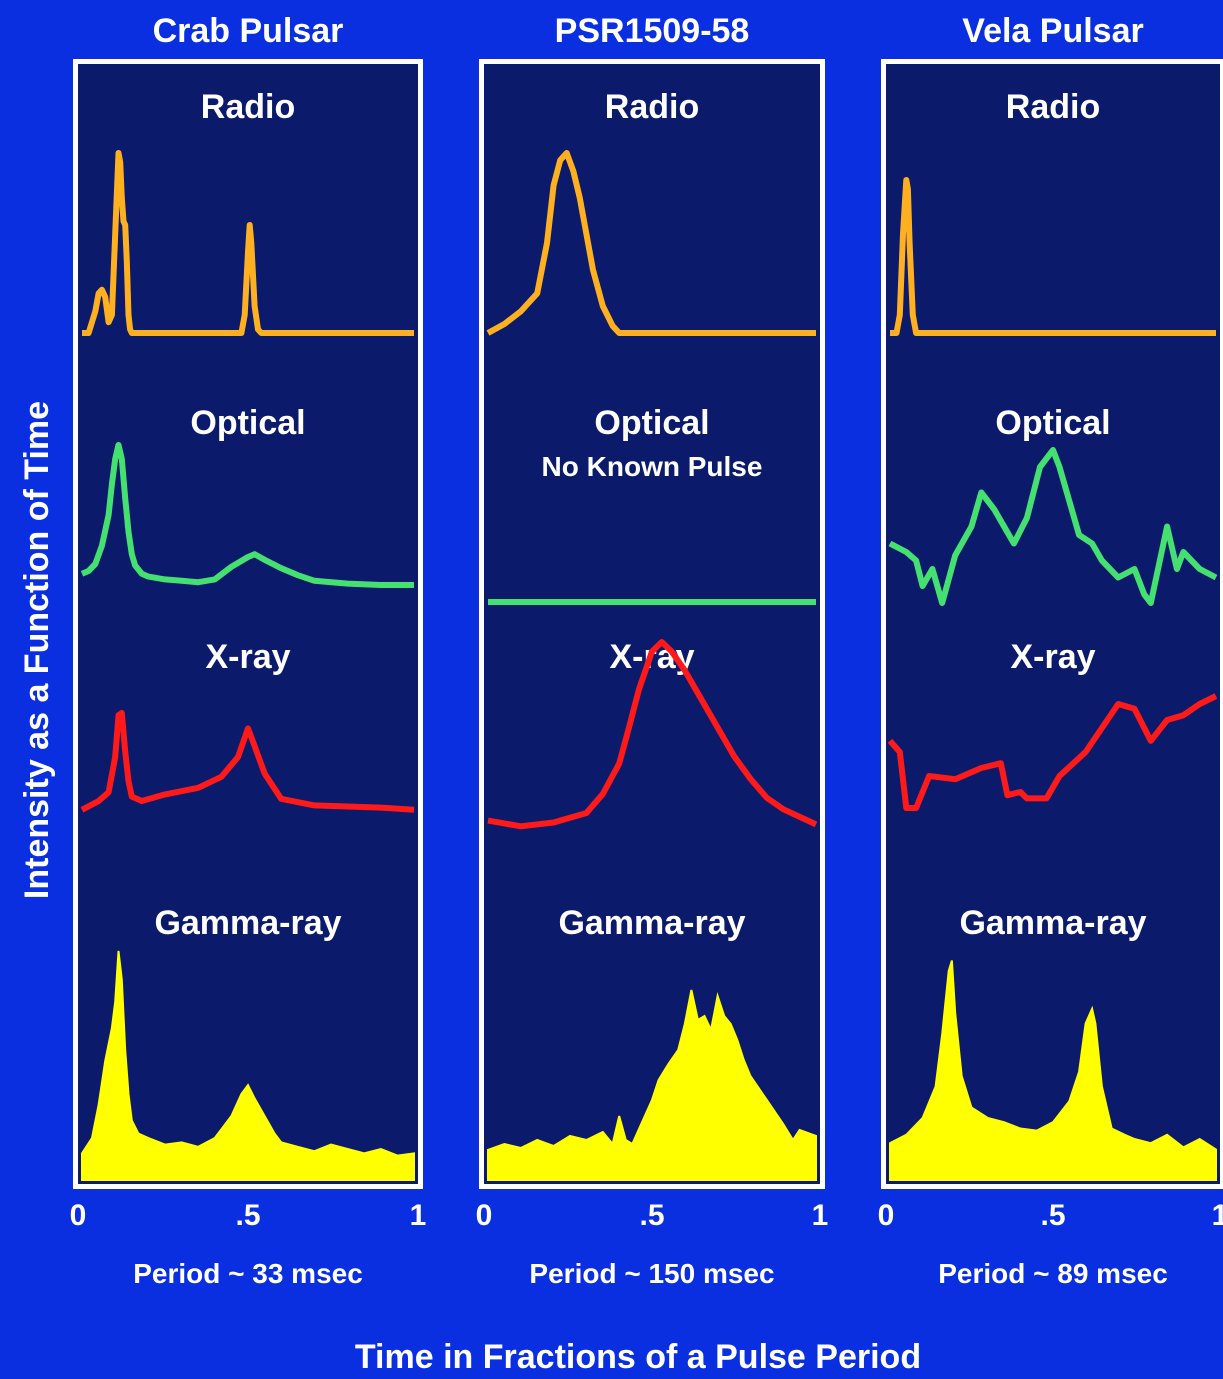  What do you see at coordinates (651, 1273) in the screenshot?
I see `period-label: Period ~ 150 msec` at bounding box center [651, 1273].